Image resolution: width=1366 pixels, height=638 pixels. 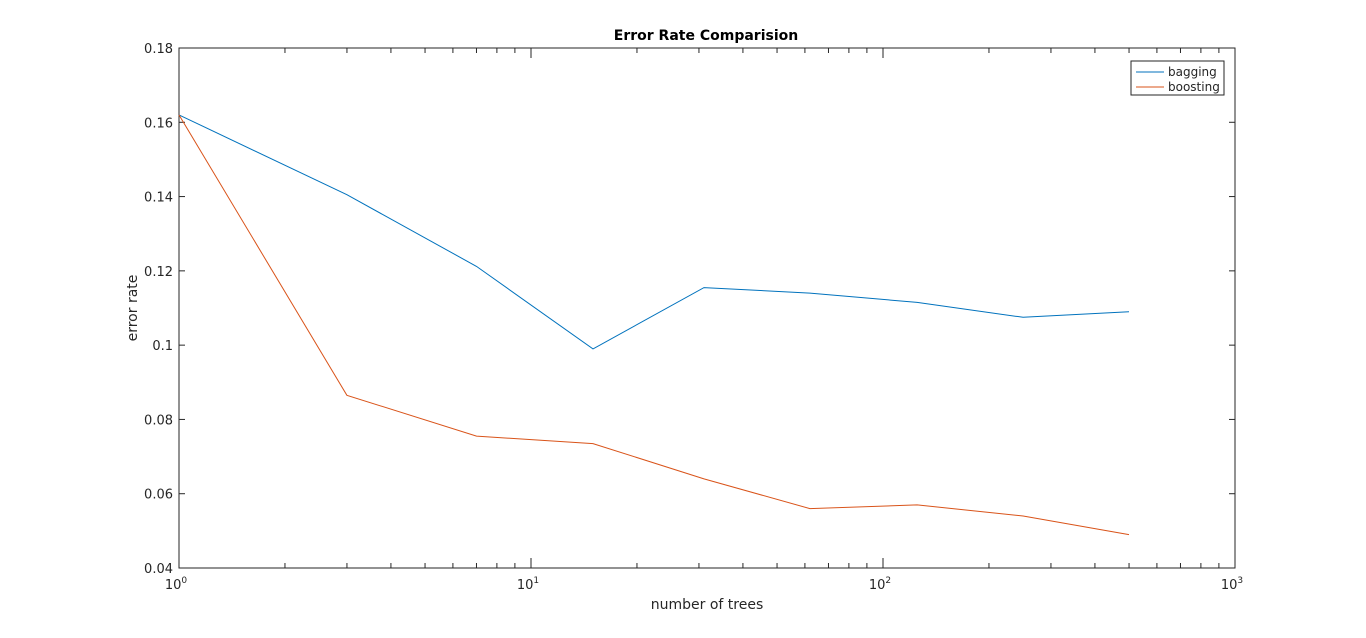 I want to click on x-tick-label: 10¹, so click(x=528, y=584).